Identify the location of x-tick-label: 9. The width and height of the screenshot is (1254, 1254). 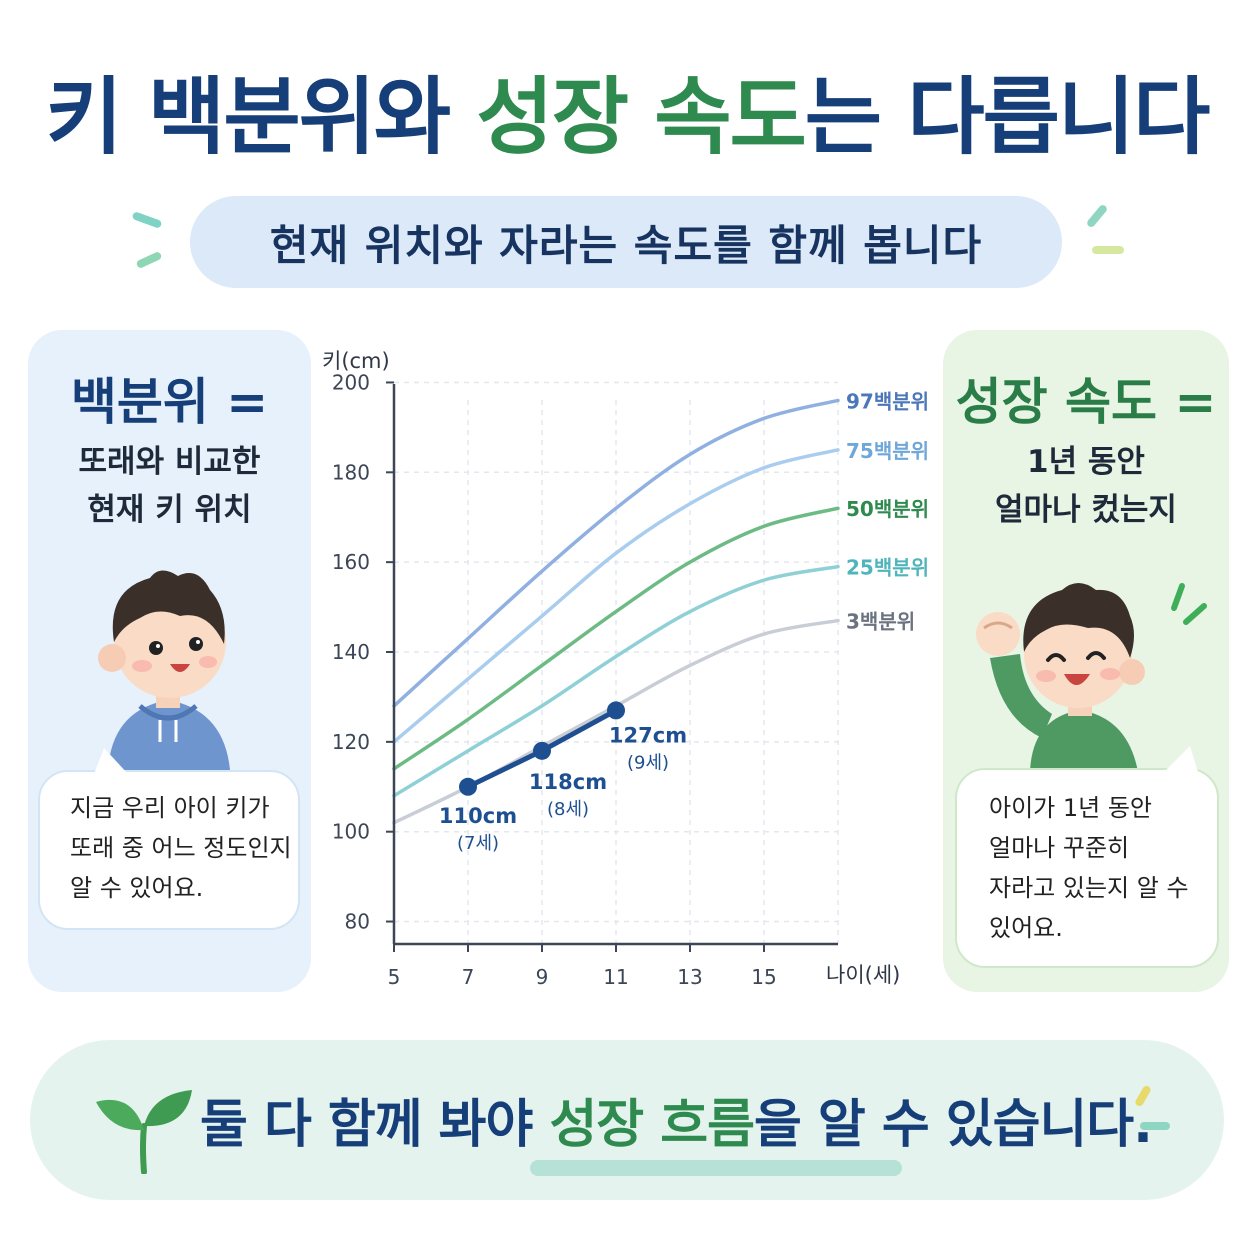
(542, 977).